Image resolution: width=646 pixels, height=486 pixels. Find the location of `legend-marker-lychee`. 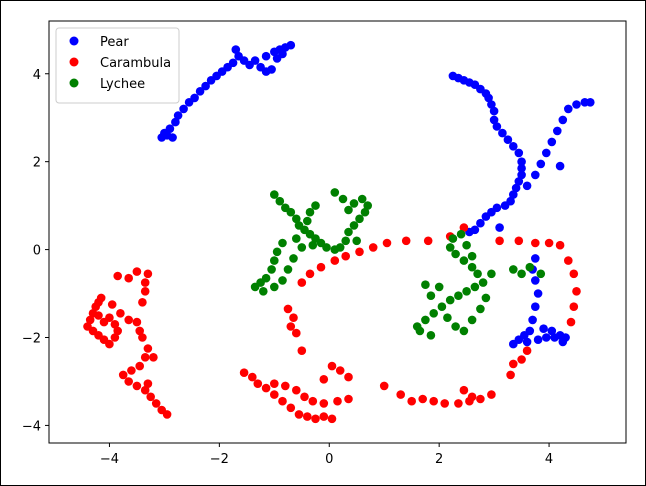

legend-marker-lychee is located at coordinates (74, 83).